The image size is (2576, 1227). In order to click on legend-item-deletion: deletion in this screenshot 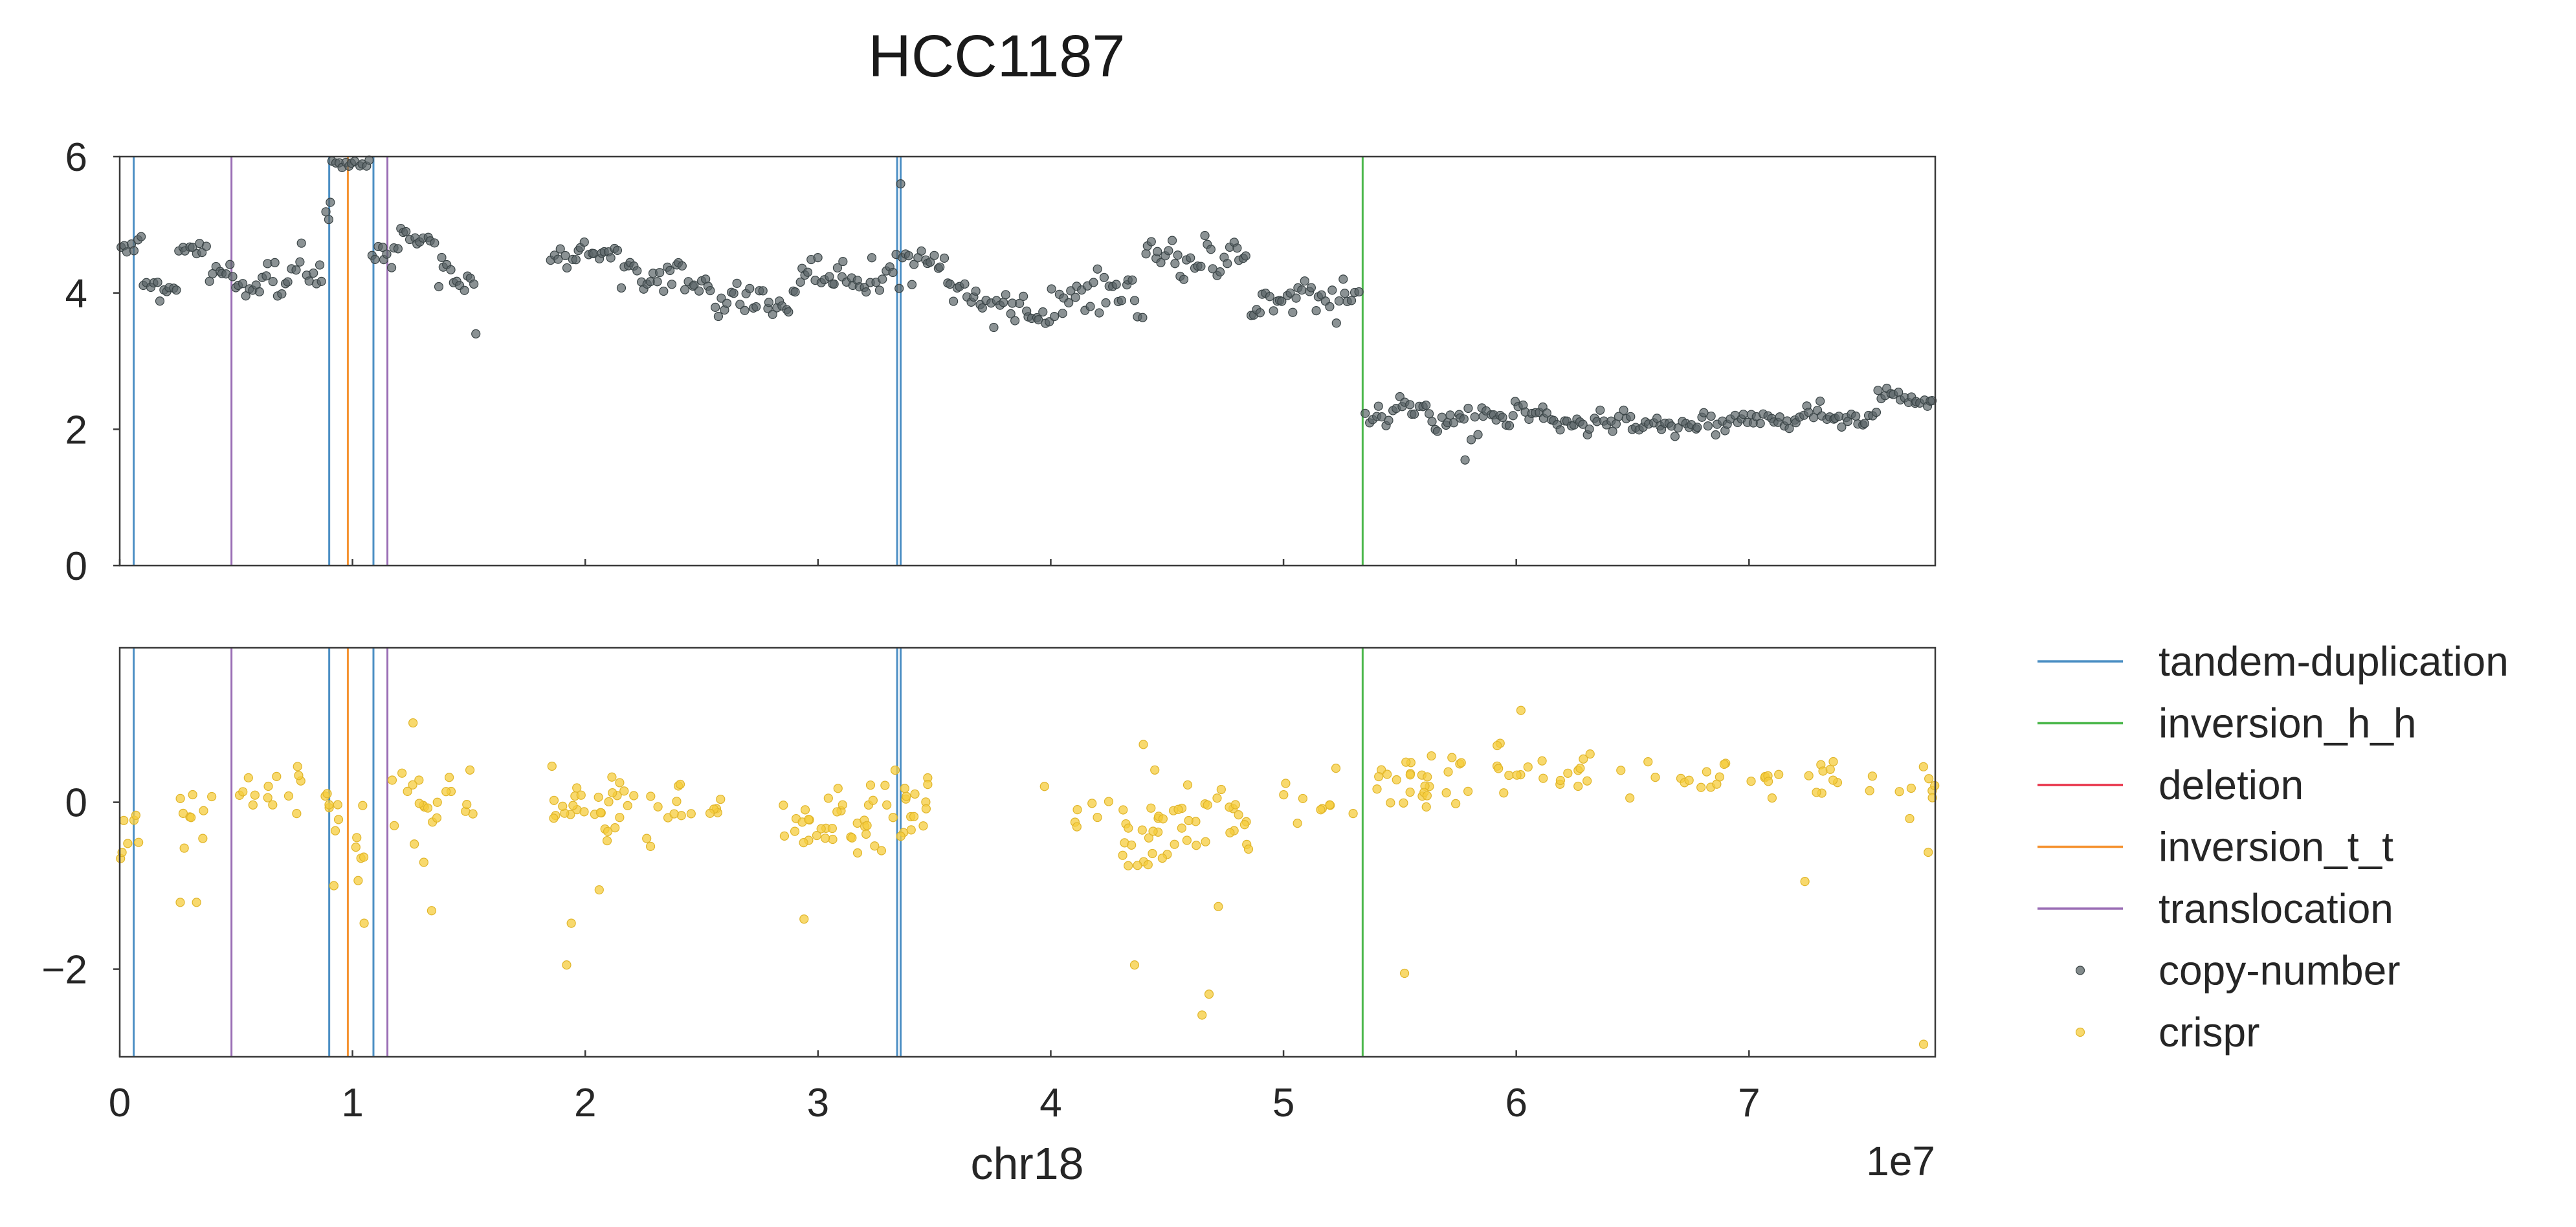, I will do `click(2170, 785)`.